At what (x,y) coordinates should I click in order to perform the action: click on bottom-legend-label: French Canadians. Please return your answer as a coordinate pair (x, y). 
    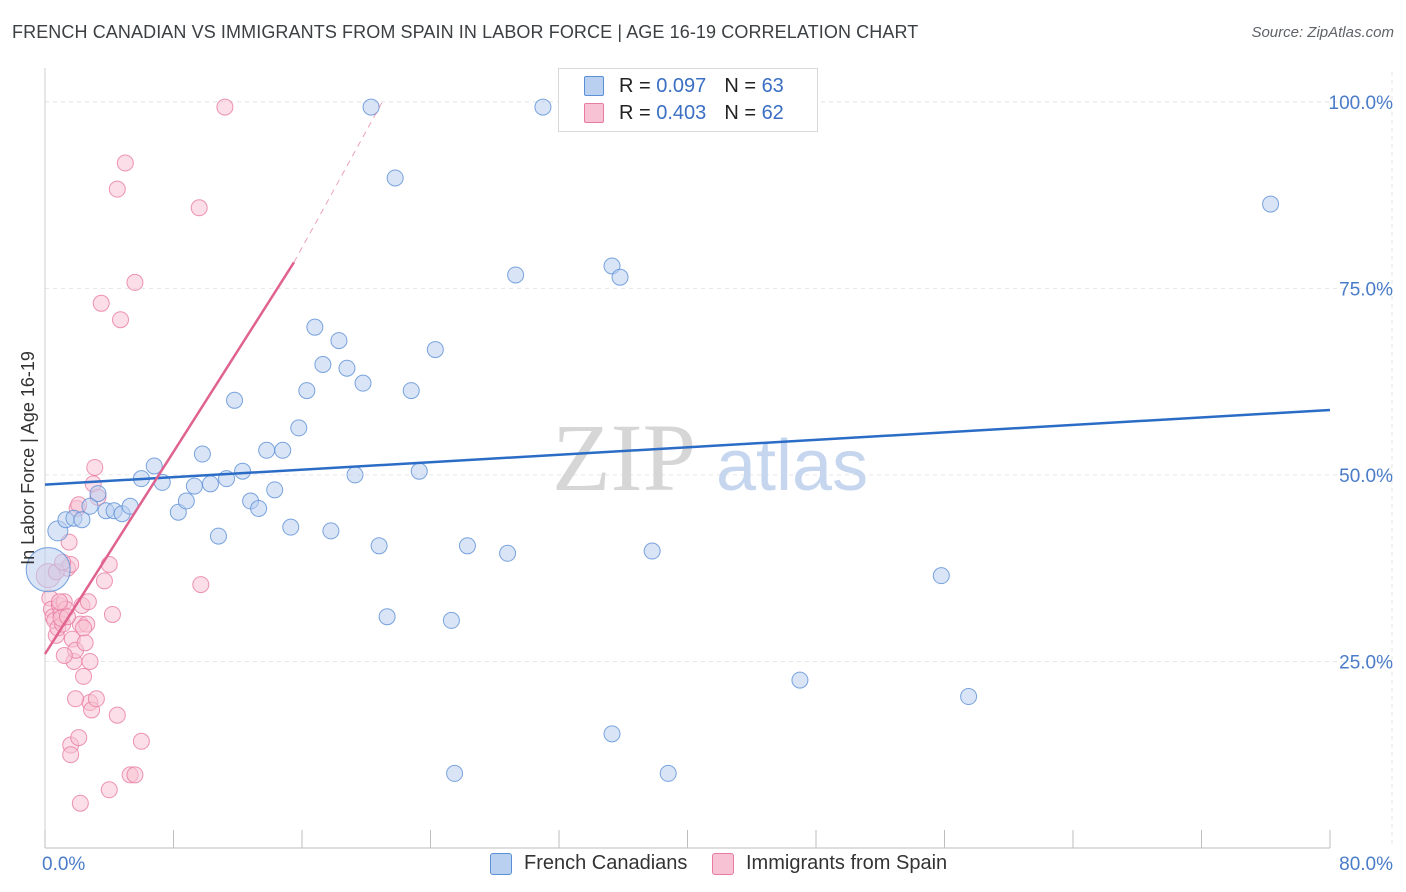
    Looking at the image, I should click on (606, 863).